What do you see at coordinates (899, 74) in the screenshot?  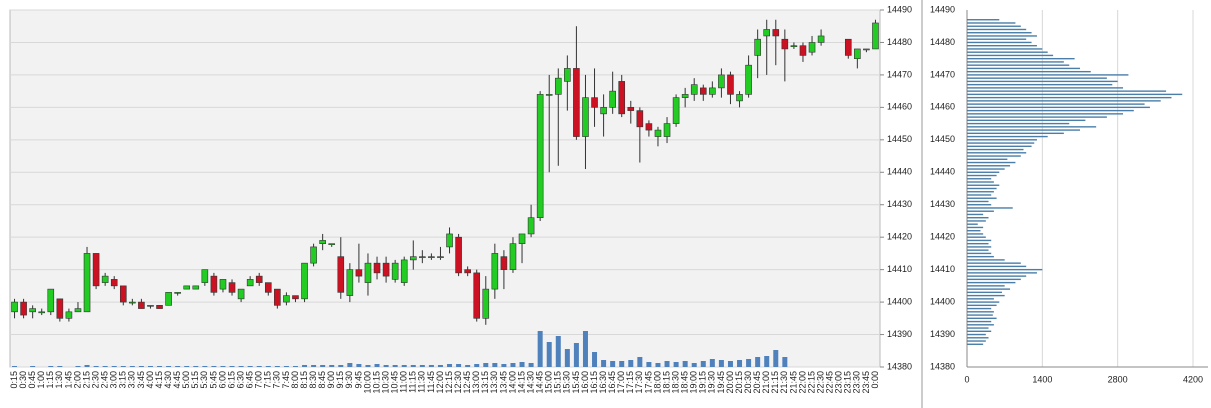 I see `y-tick-label: 14470` at bounding box center [899, 74].